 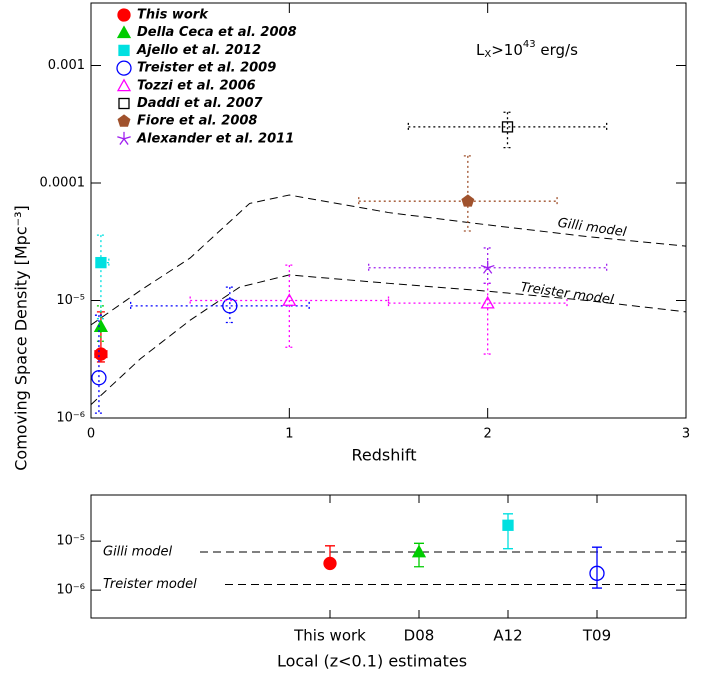 I want to click on x-tick-label: This work, so click(x=329, y=636).